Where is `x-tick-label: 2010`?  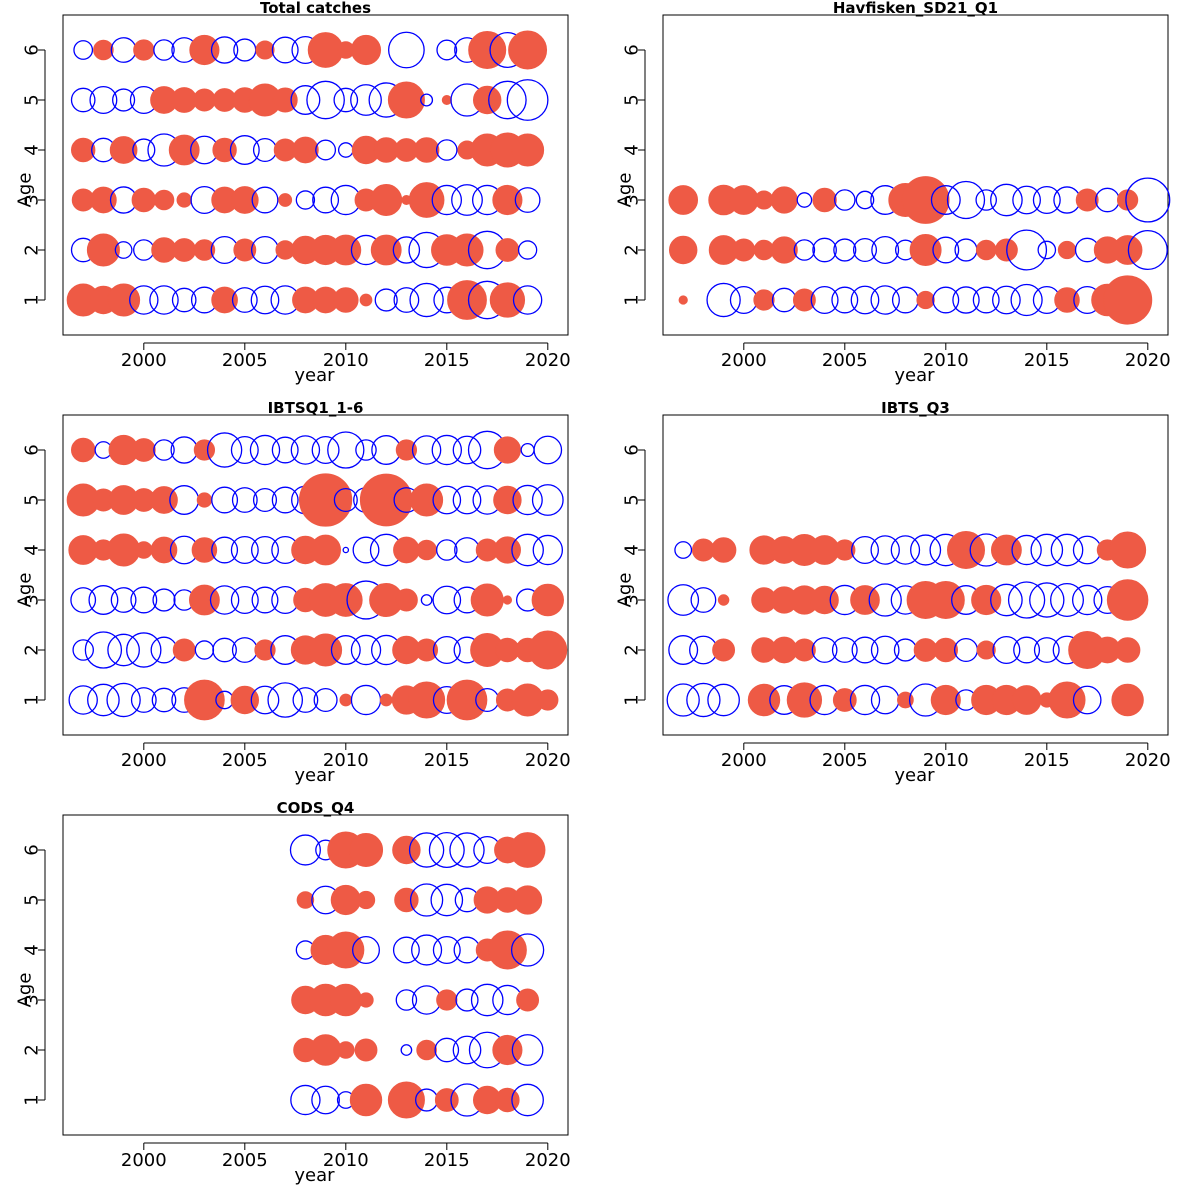
x-tick-label: 2010 is located at coordinates (346, 760).